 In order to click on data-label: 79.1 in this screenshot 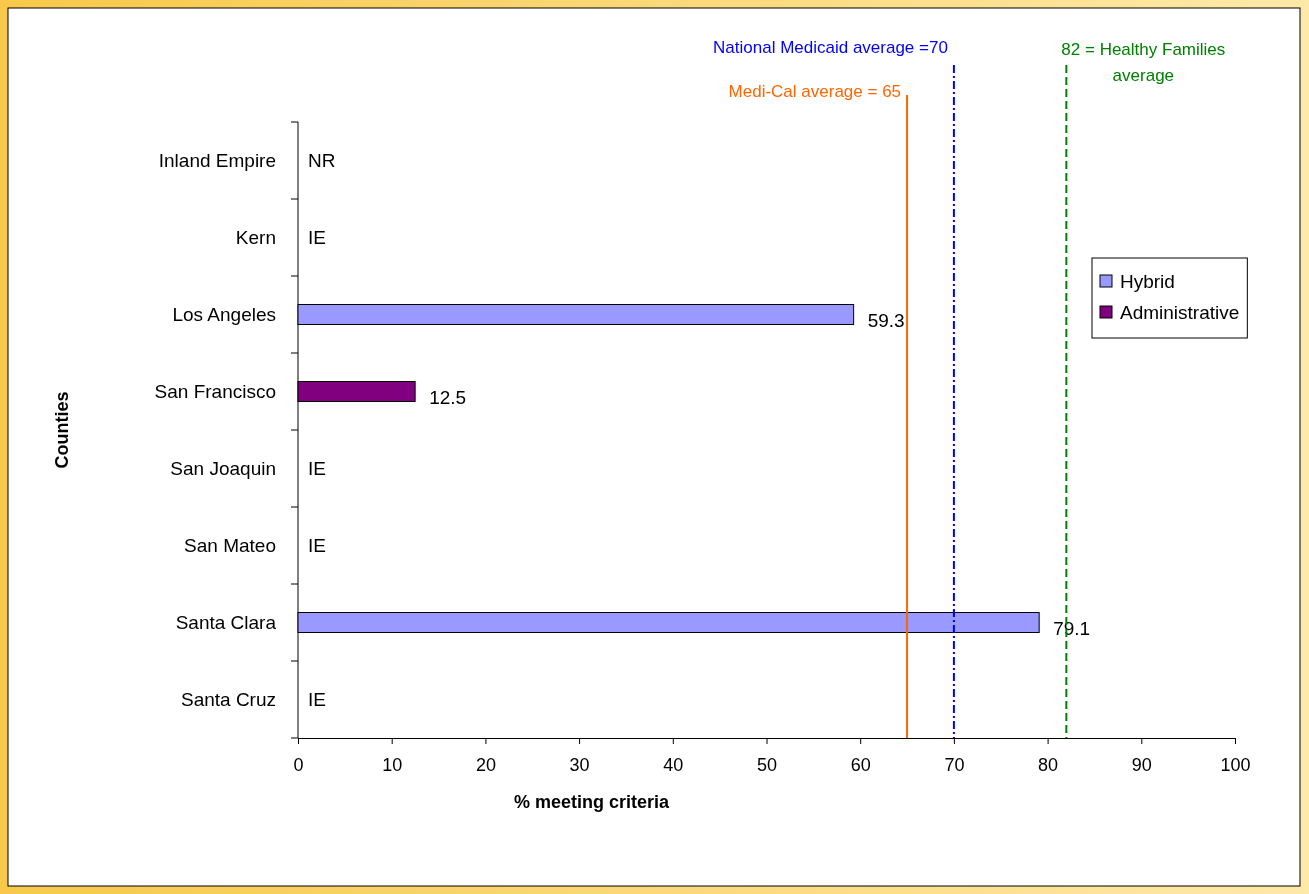, I will do `click(1072, 629)`.